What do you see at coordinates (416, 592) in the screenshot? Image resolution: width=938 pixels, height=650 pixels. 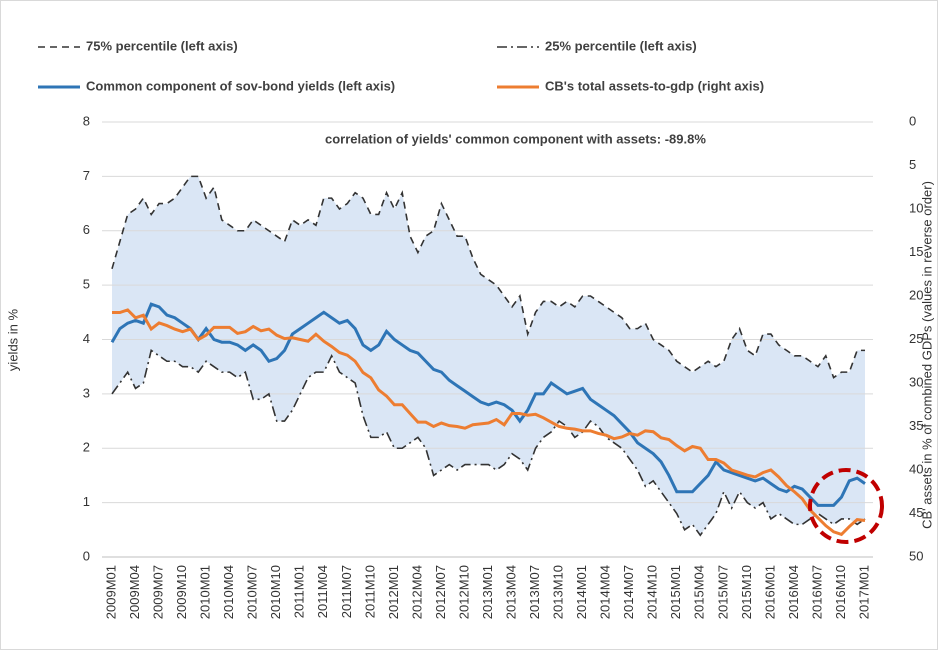 I see `x-tick-label: 2012M04` at bounding box center [416, 592].